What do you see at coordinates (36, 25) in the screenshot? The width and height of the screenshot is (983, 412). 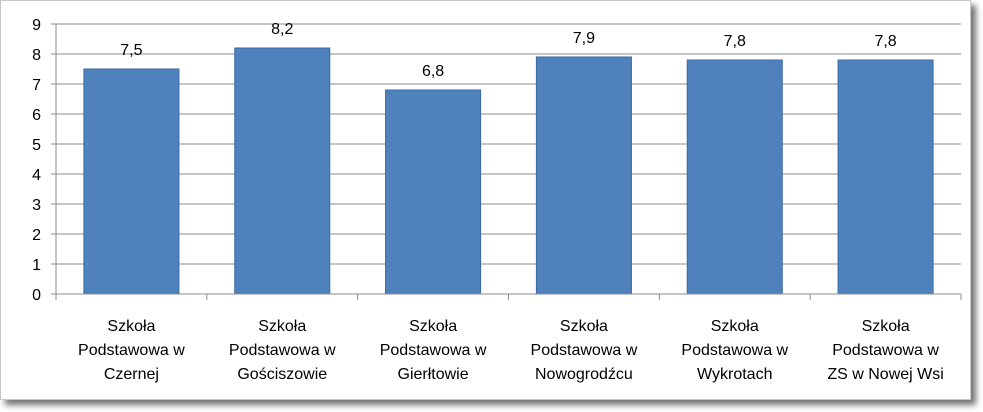 I see `y-tick-label: 9` at bounding box center [36, 25].